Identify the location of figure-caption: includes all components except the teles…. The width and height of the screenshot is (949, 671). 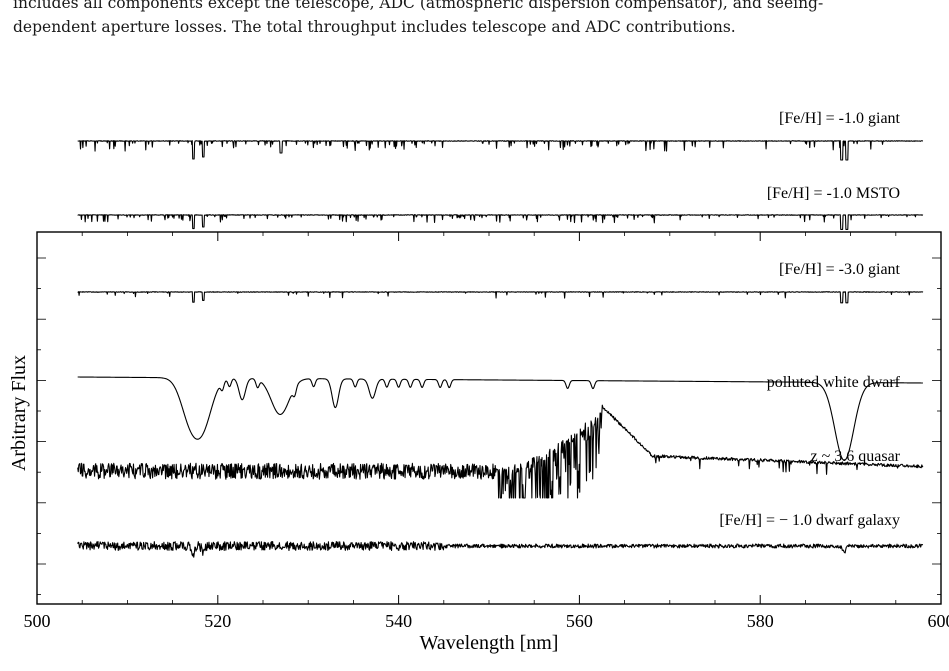
(475, 19).